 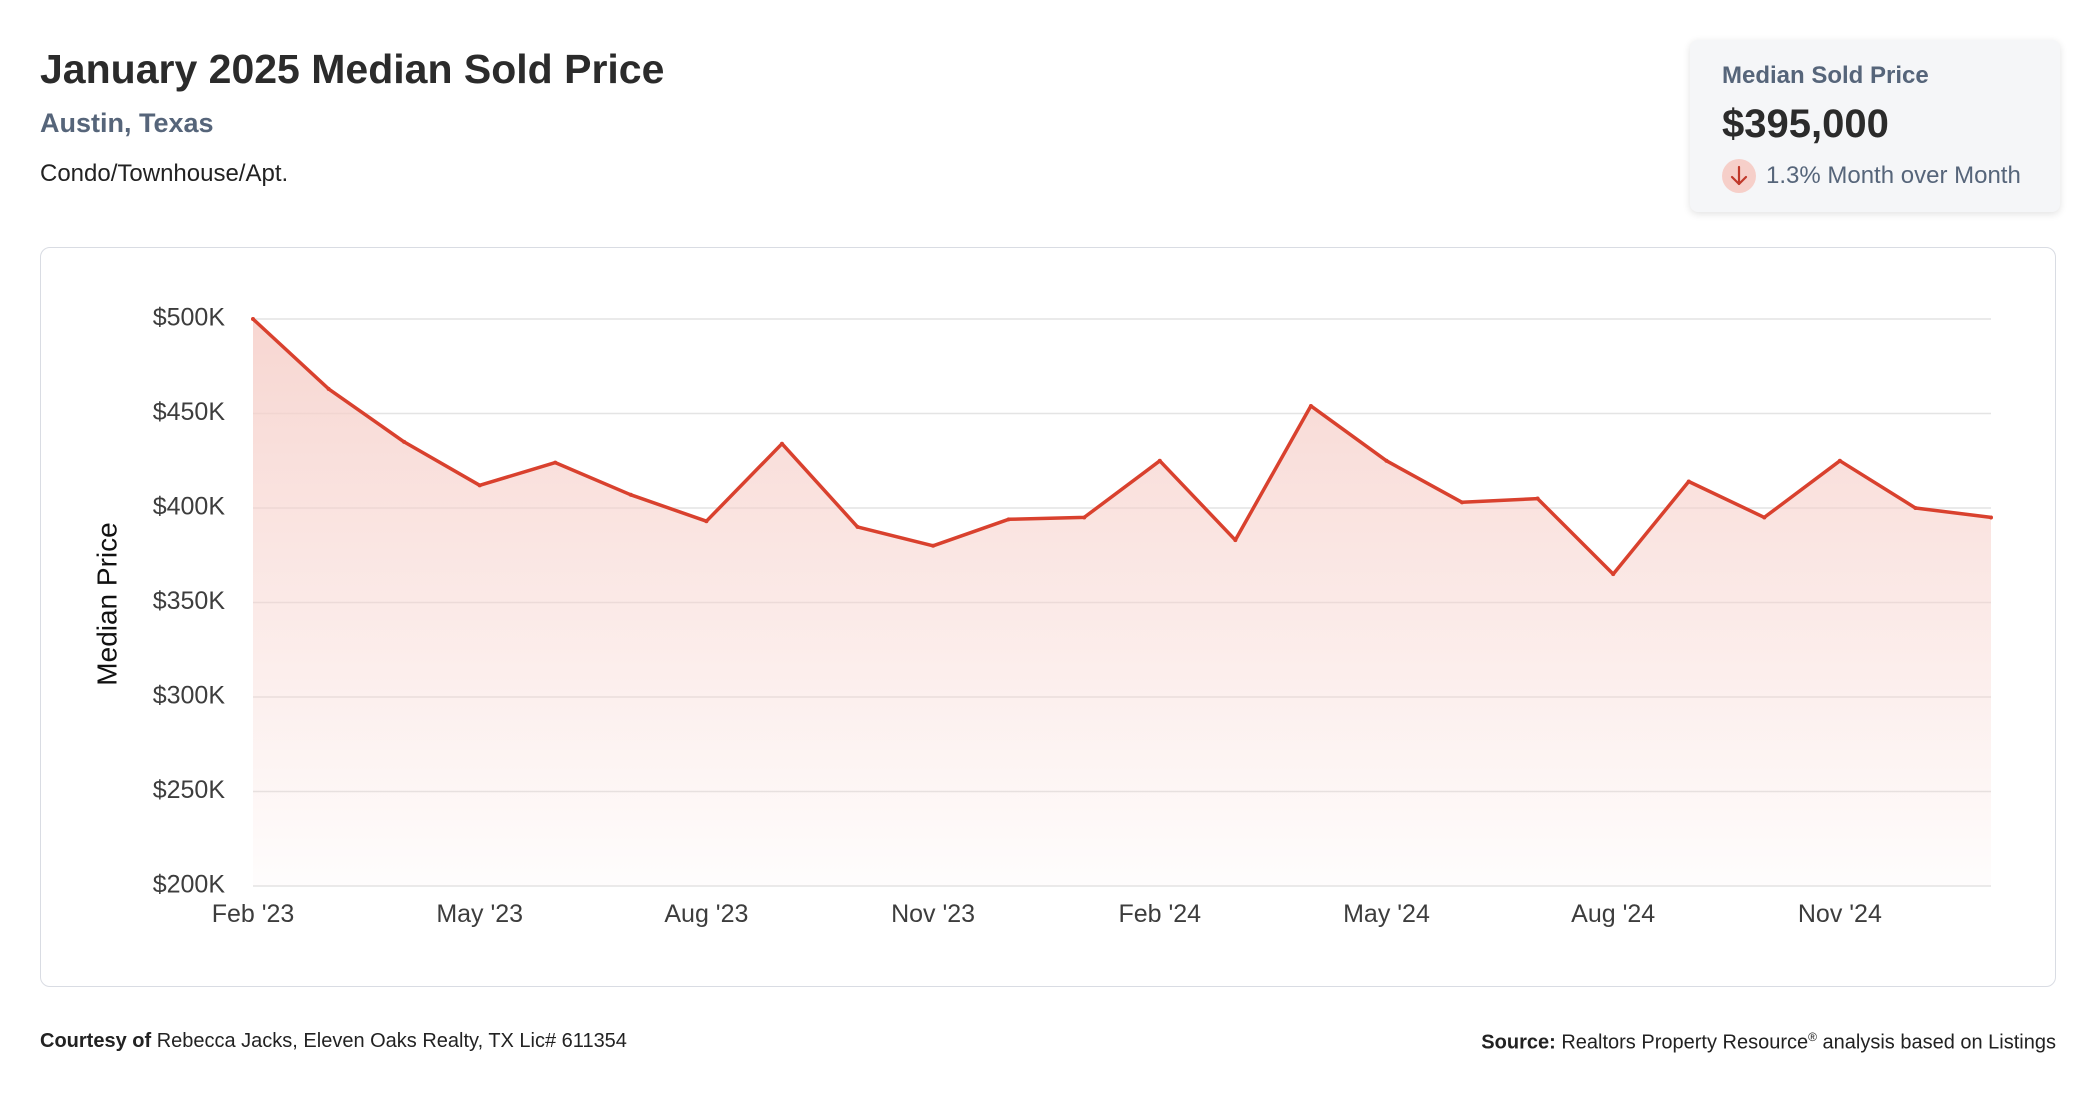 I want to click on x-tick-label: Nov '24, so click(x=1840, y=914).